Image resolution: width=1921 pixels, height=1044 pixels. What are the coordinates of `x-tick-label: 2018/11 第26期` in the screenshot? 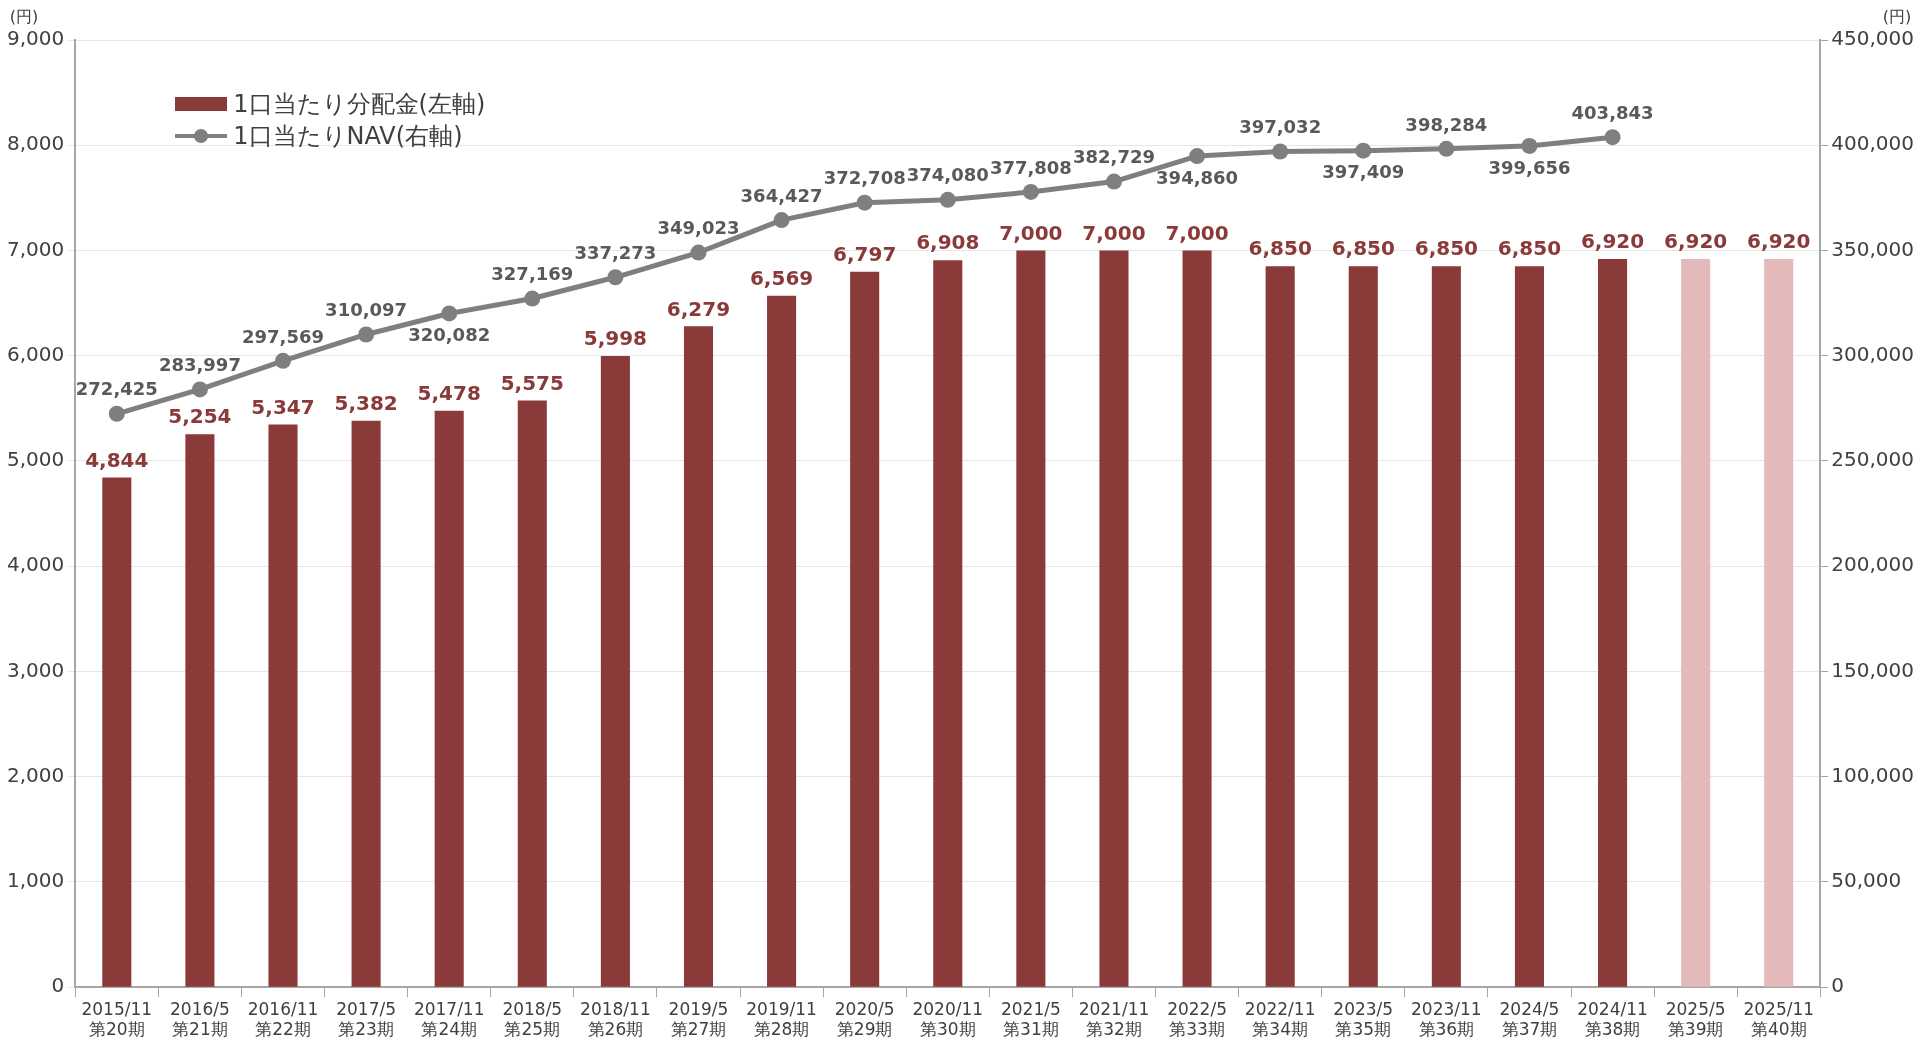 It's located at (615, 1019).